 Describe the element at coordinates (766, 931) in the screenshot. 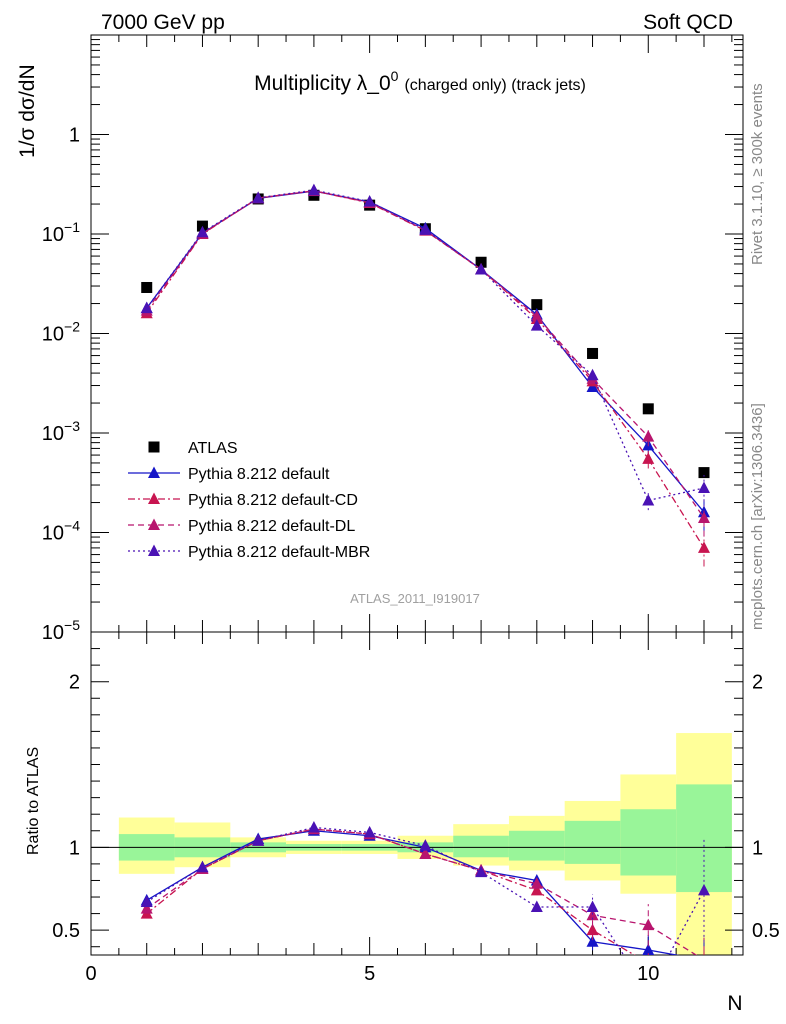

I see `ratio-tick-label-right: 0.5` at that location.